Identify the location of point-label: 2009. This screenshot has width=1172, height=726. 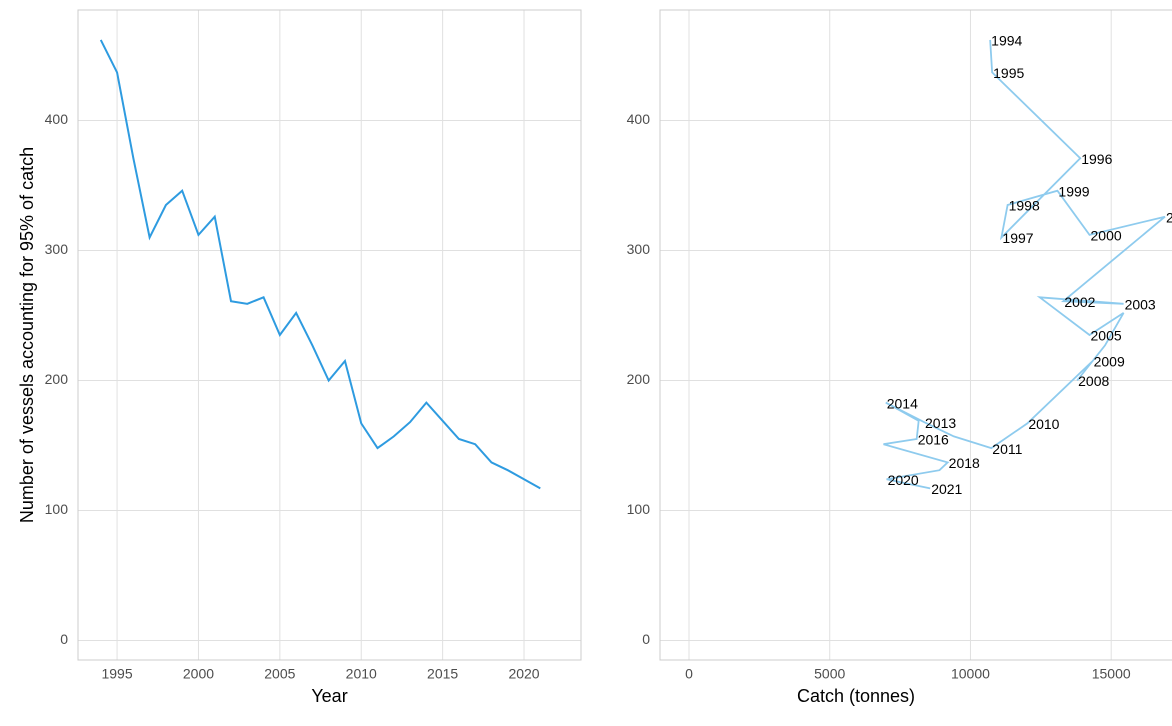
(1109, 362).